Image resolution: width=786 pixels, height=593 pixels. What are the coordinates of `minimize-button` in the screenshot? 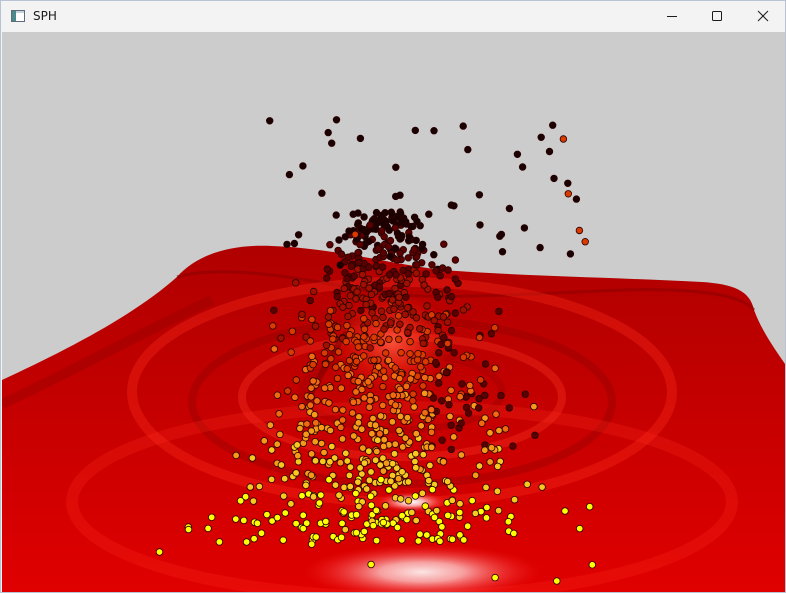 It's located at (672, 16).